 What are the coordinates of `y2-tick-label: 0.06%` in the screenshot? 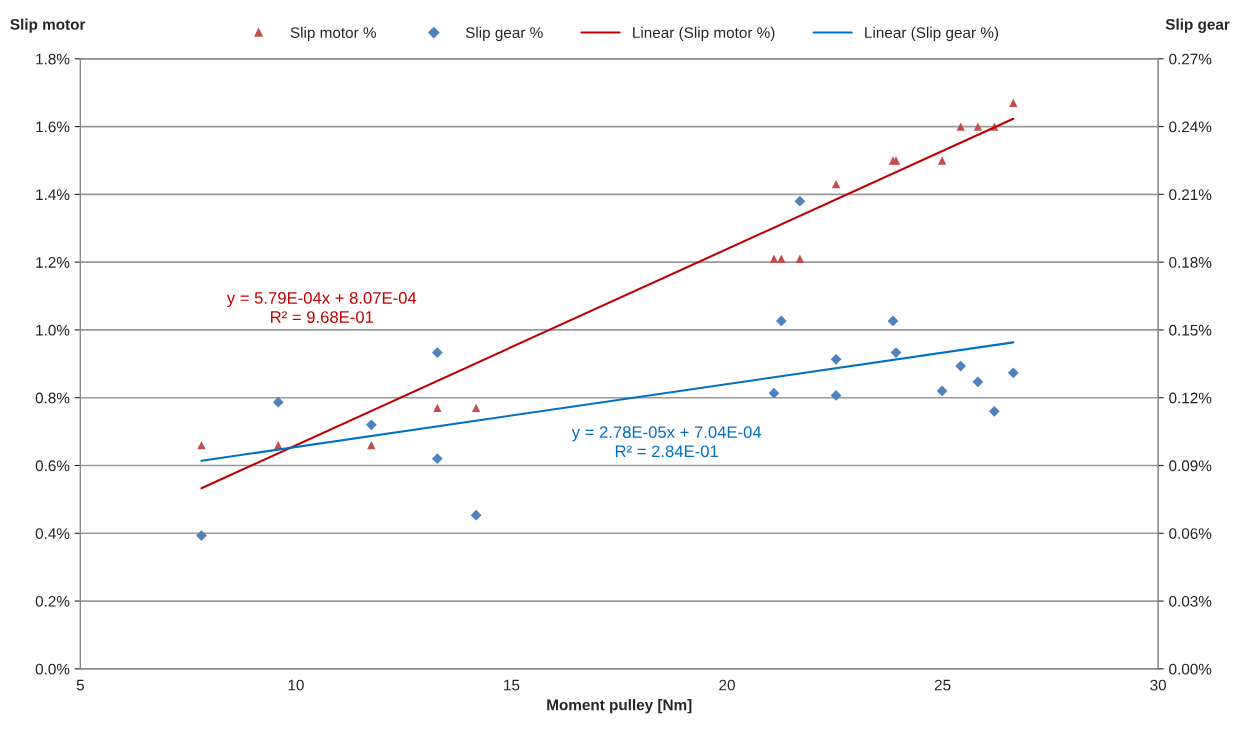 It's located at (1190, 533).